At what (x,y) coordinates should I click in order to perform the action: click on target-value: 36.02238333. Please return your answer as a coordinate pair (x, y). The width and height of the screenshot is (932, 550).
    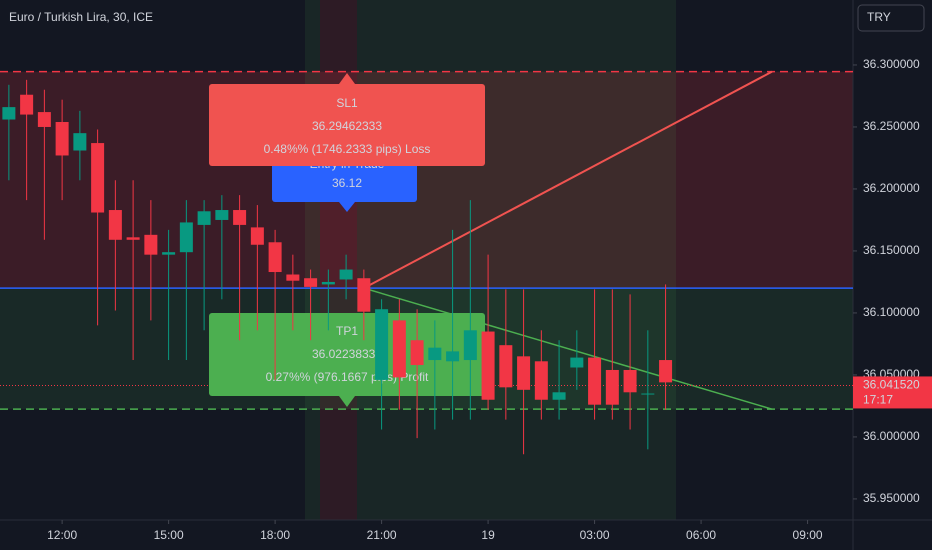
    Looking at the image, I should click on (347, 354).